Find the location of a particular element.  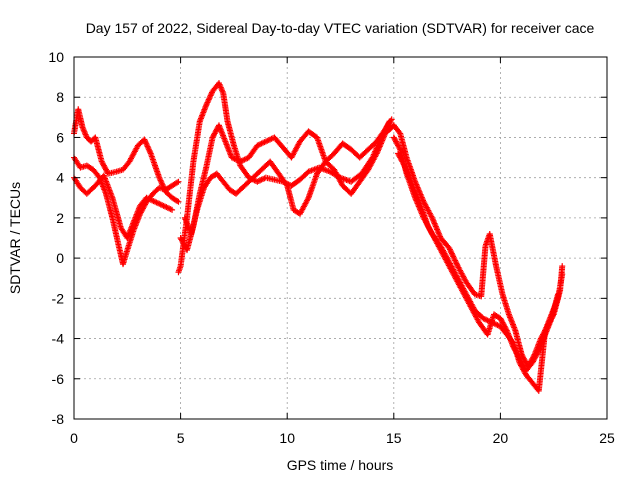

series-track-f is located at coordinates (289, 179).